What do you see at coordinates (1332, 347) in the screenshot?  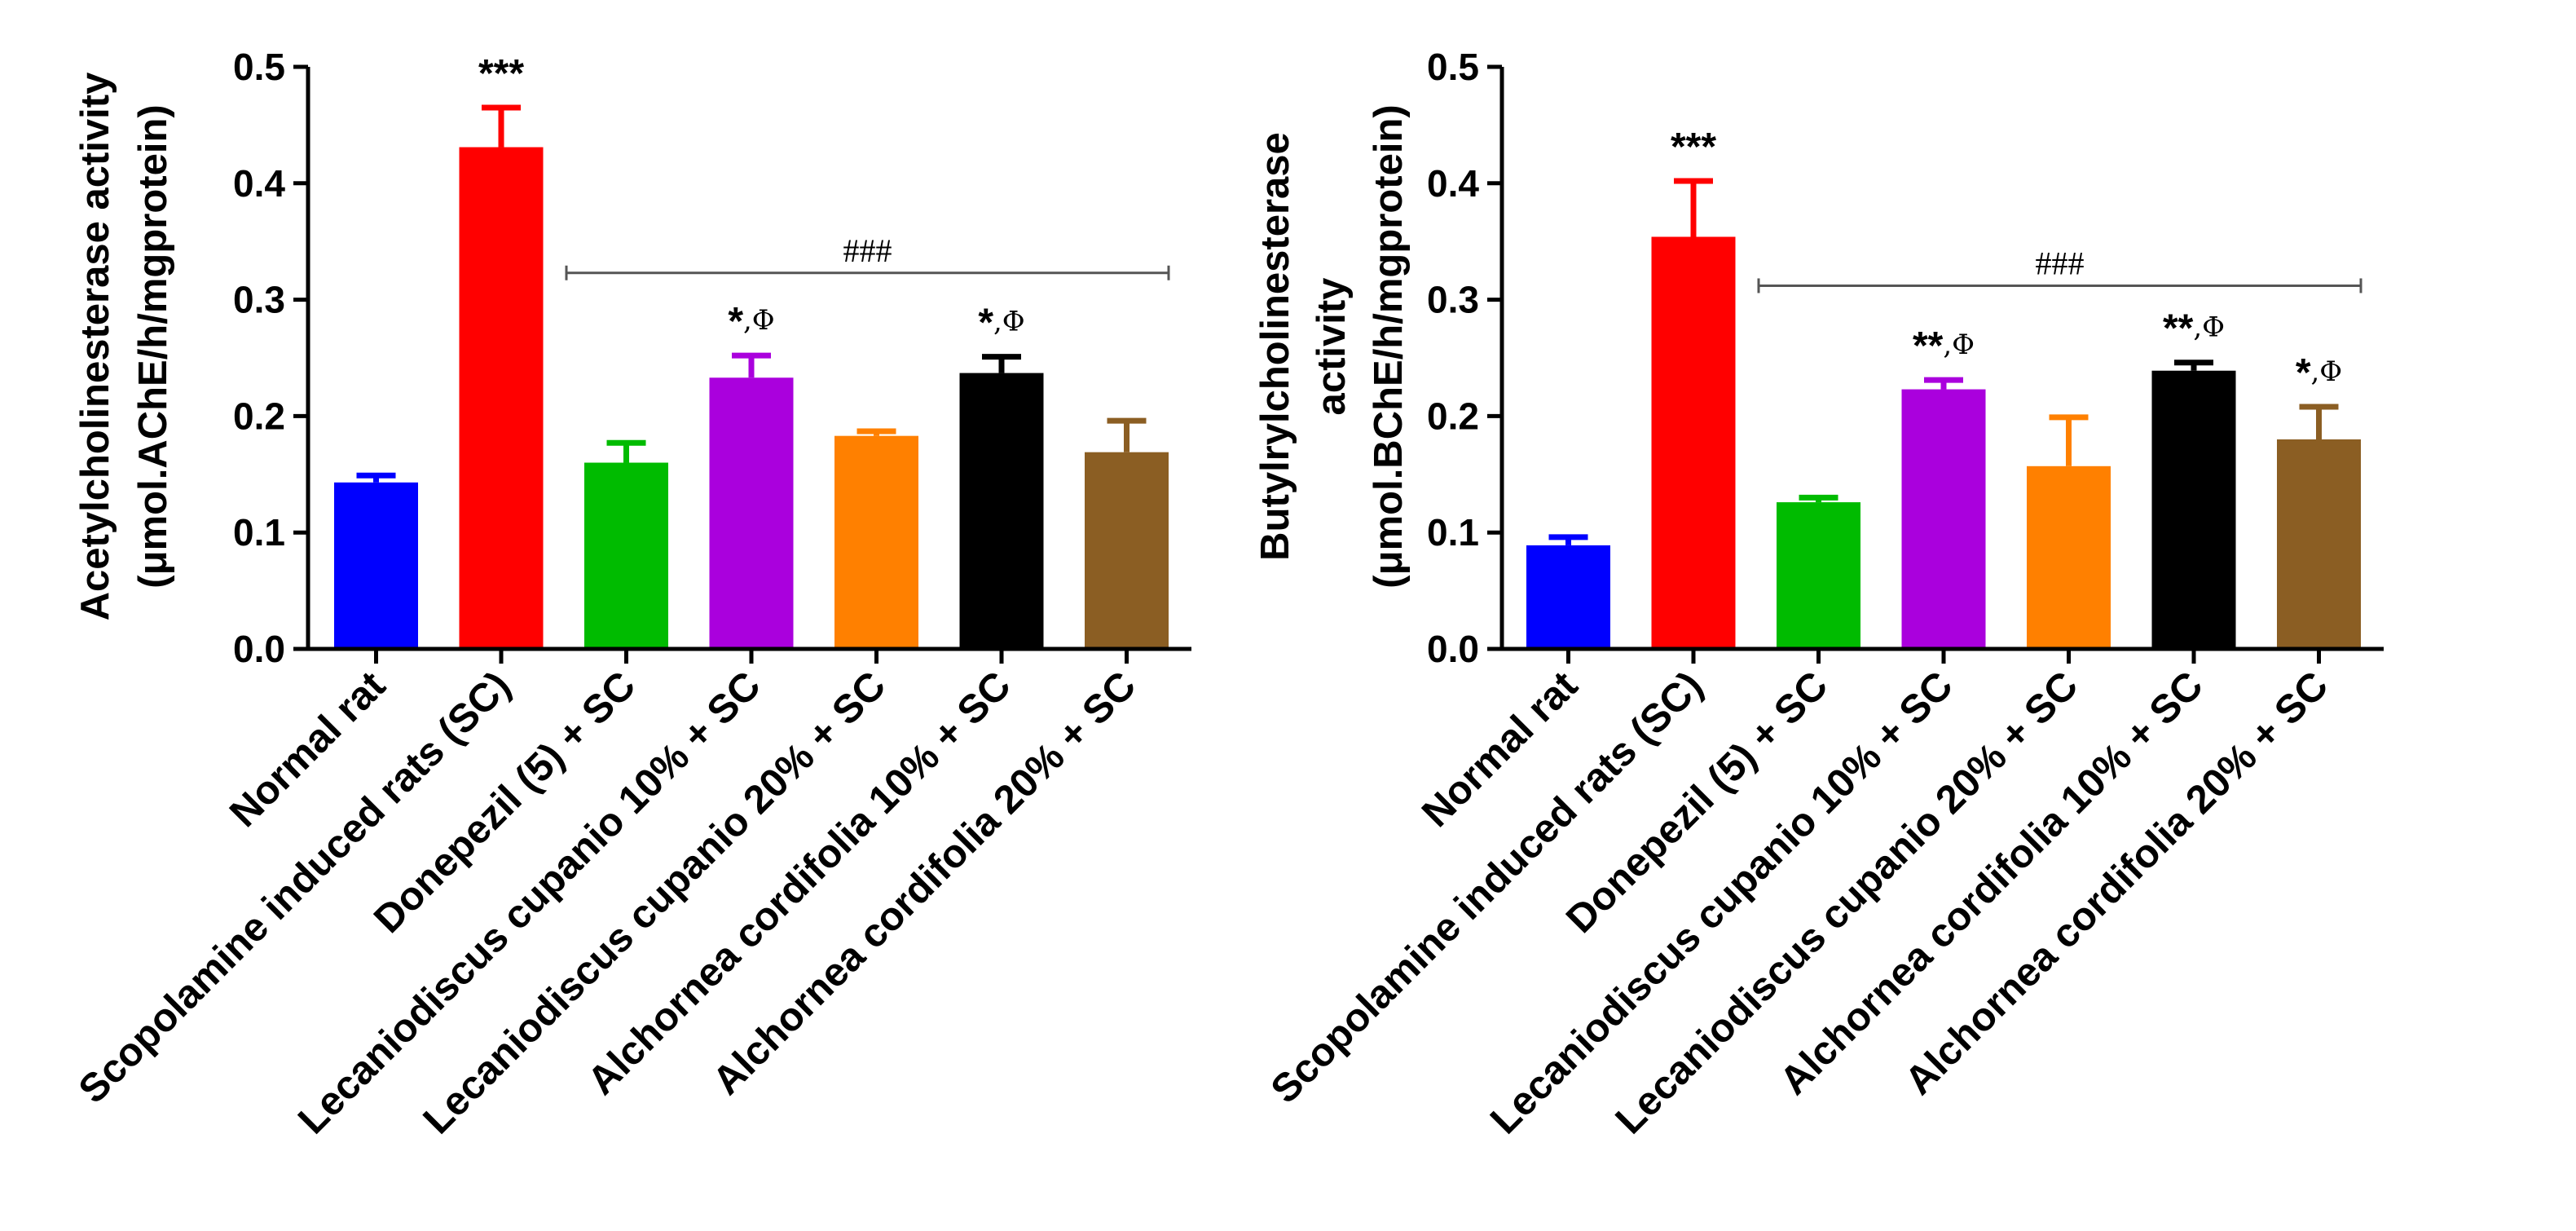 I see `y-axis-title: activity` at bounding box center [1332, 347].